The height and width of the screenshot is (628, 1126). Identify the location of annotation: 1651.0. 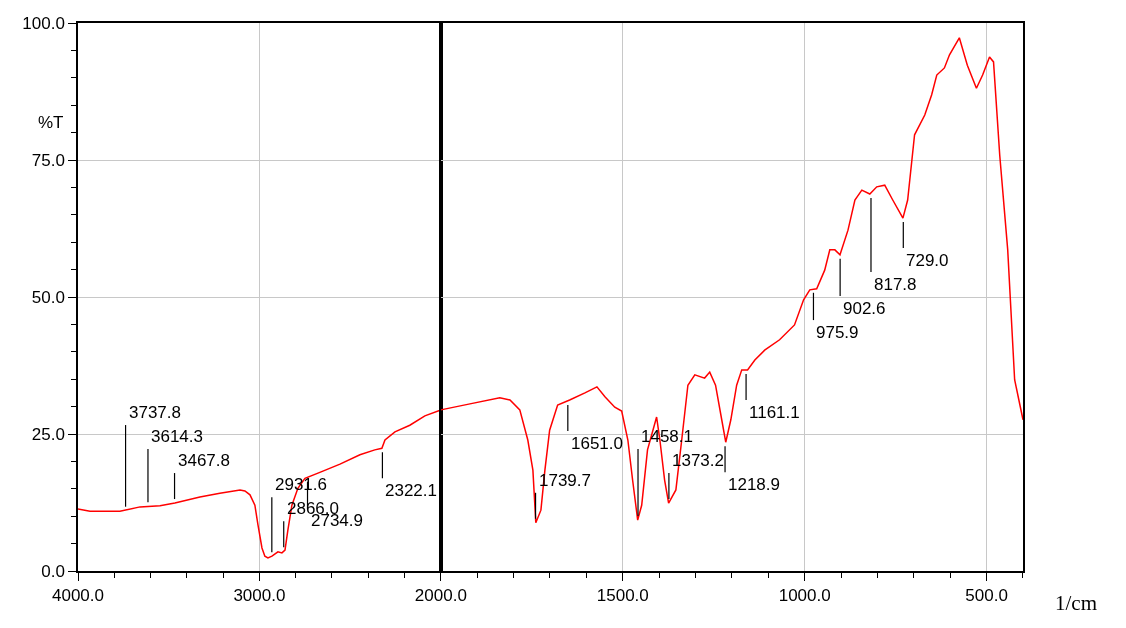
(597, 443).